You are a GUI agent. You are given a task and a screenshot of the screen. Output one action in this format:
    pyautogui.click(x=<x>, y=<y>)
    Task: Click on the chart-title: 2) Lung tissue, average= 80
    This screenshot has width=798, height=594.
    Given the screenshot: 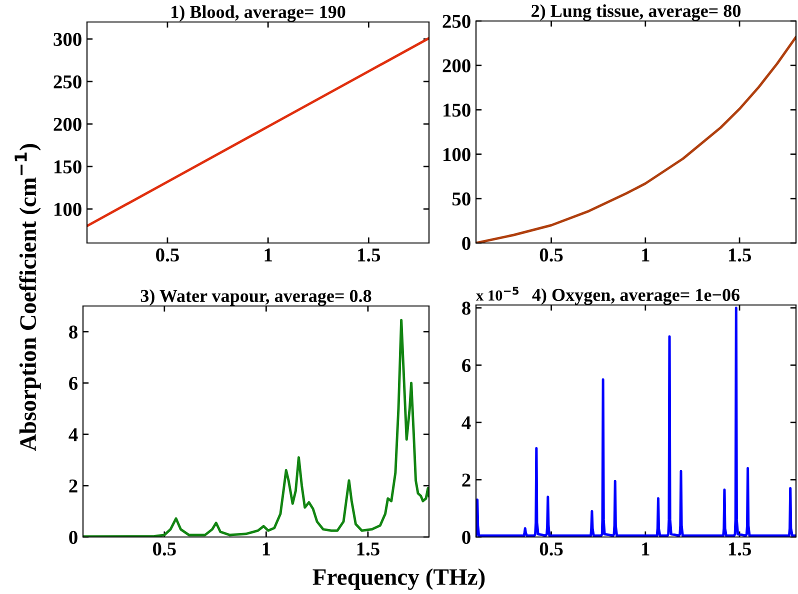 What is the action you would take?
    pyautogui.click(x=636, y=12)
    